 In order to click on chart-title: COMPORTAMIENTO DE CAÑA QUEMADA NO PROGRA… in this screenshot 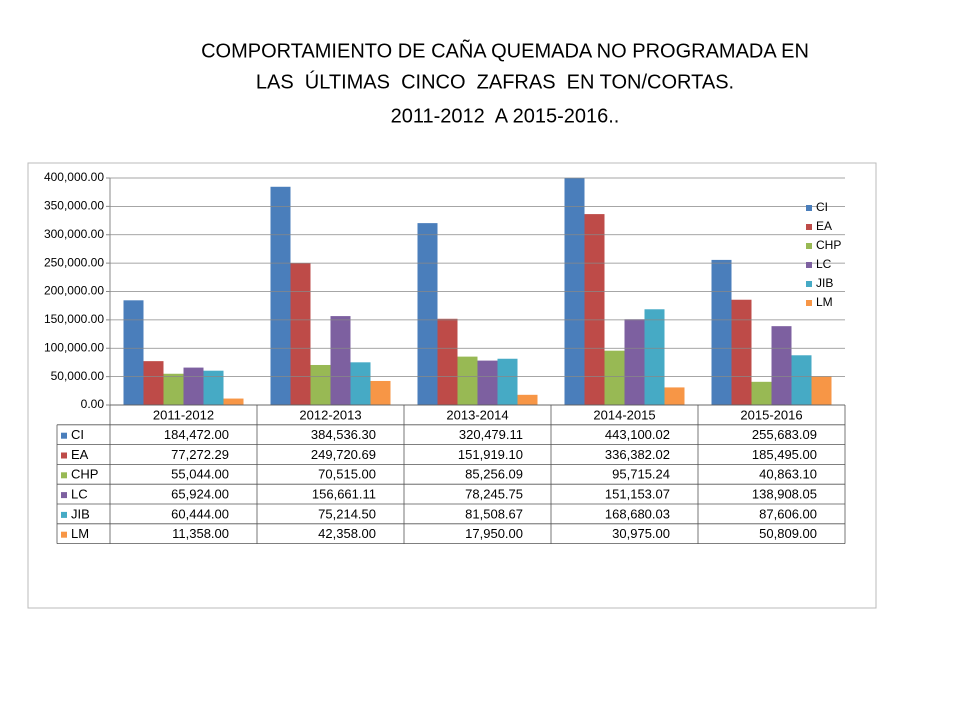, I will do `click(505, 50)`.